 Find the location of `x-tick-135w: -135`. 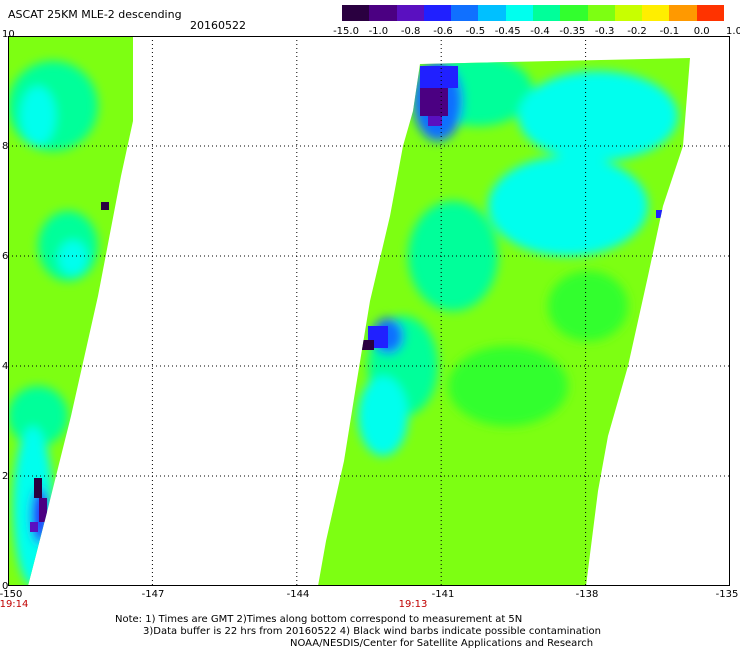

x-tick-135w: -135 is located at coordinates (727, 594).